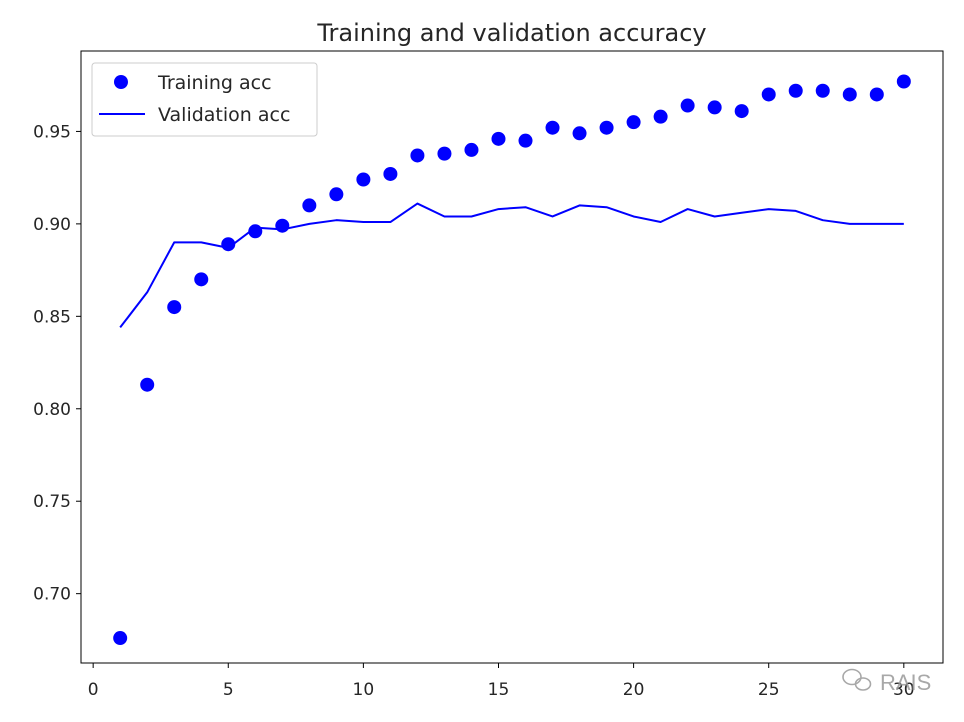  What do you see at coordinates (499, 690) in the screenshot?
I see `x-tick-label: 15` at bounding box center [499, 690].